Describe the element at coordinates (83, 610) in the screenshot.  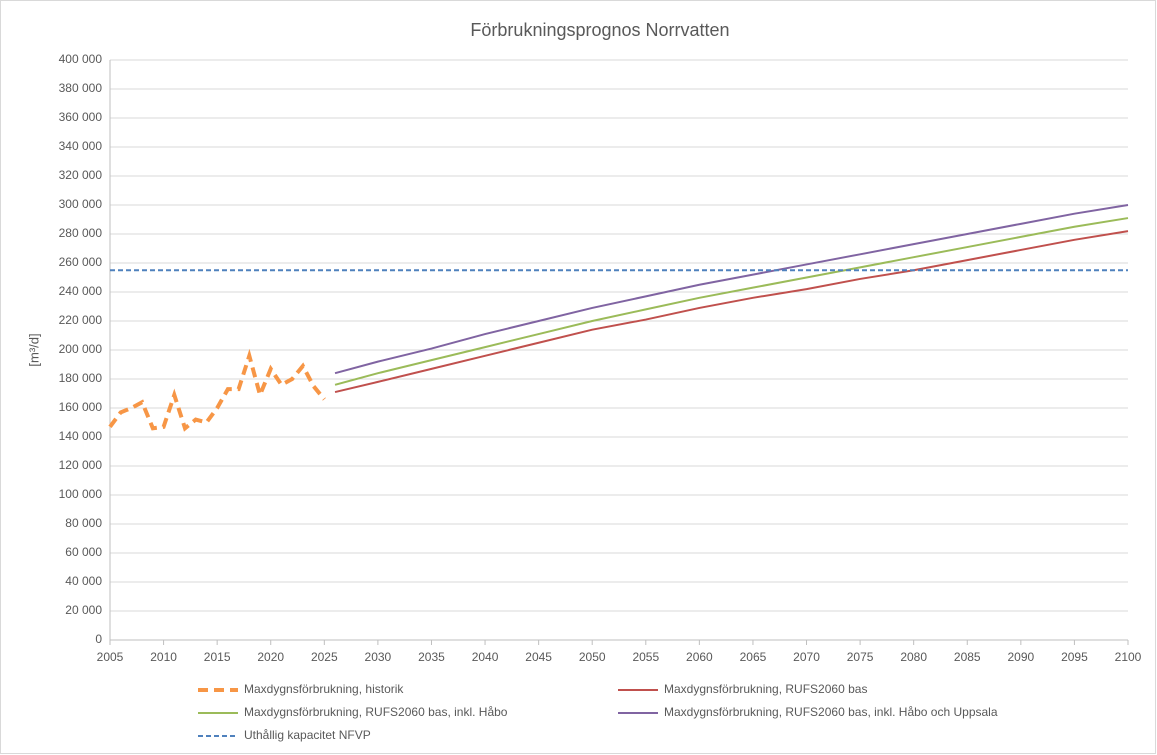
I see `y-tick-label: 20 000` at that location.